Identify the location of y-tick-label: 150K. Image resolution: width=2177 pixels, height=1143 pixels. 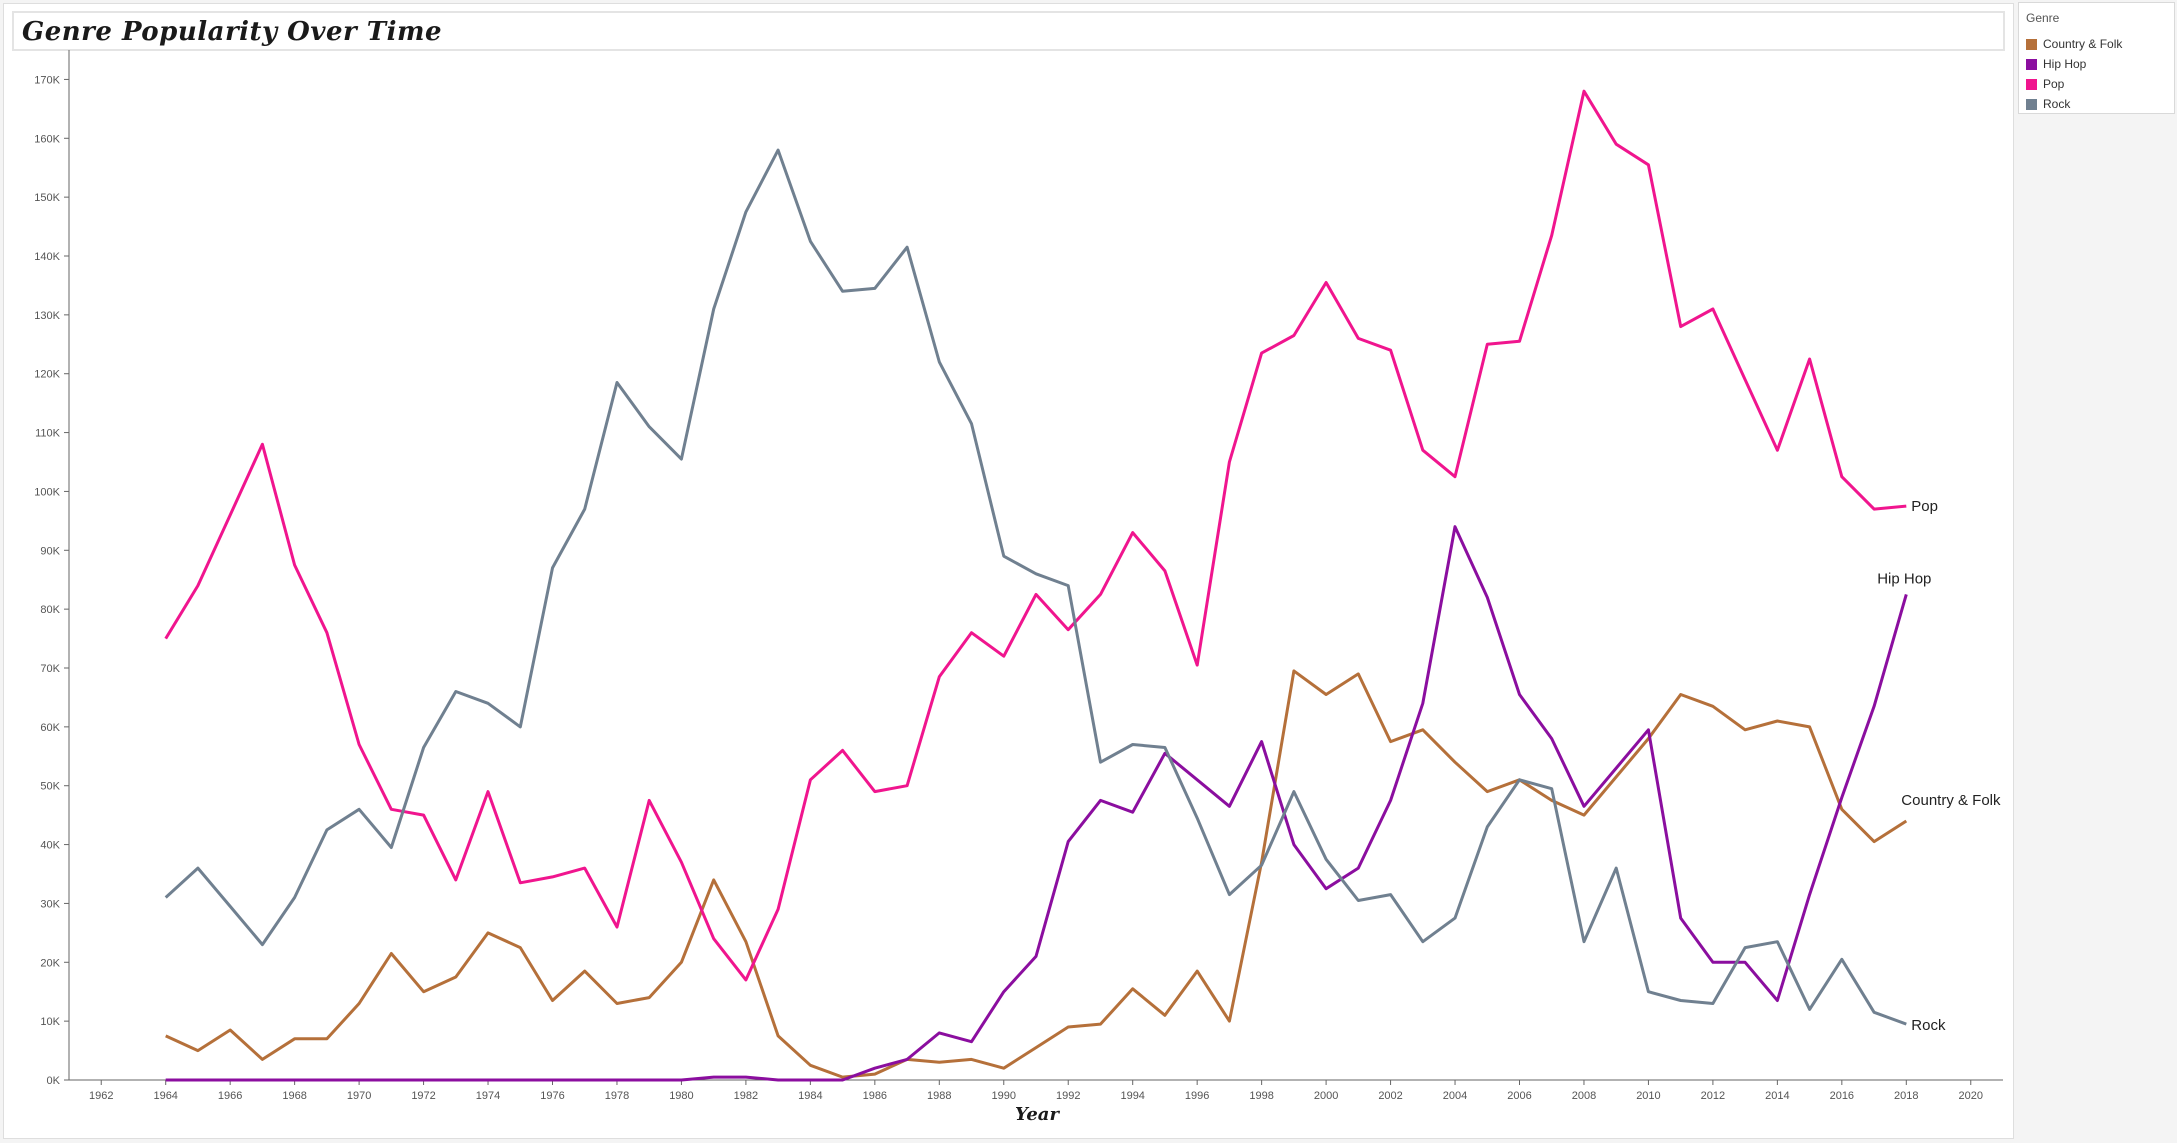
(47, 198).